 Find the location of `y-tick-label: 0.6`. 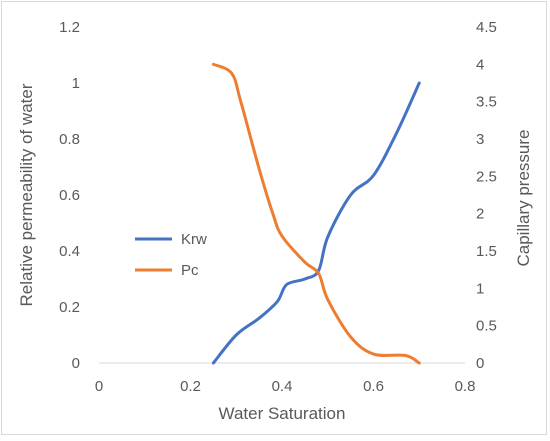

y-tick-label: 0.6 is located at coordinates (69, 195).